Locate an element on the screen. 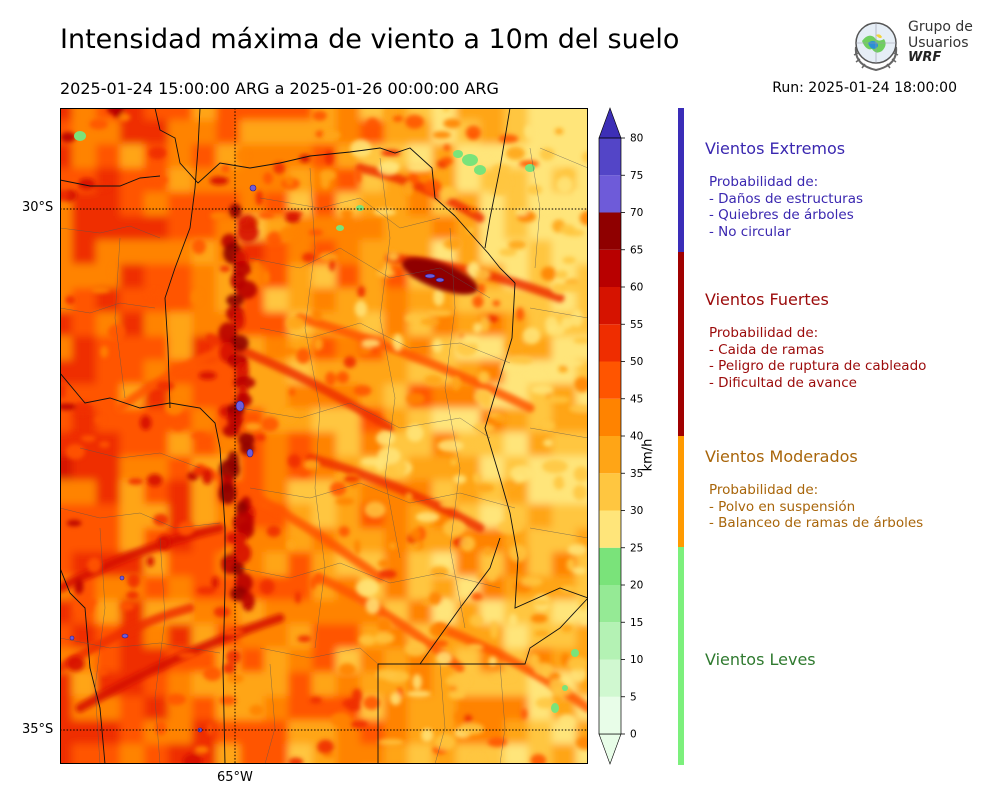  colorbar-tick-label: 70 is located at coordinates (636, 213).